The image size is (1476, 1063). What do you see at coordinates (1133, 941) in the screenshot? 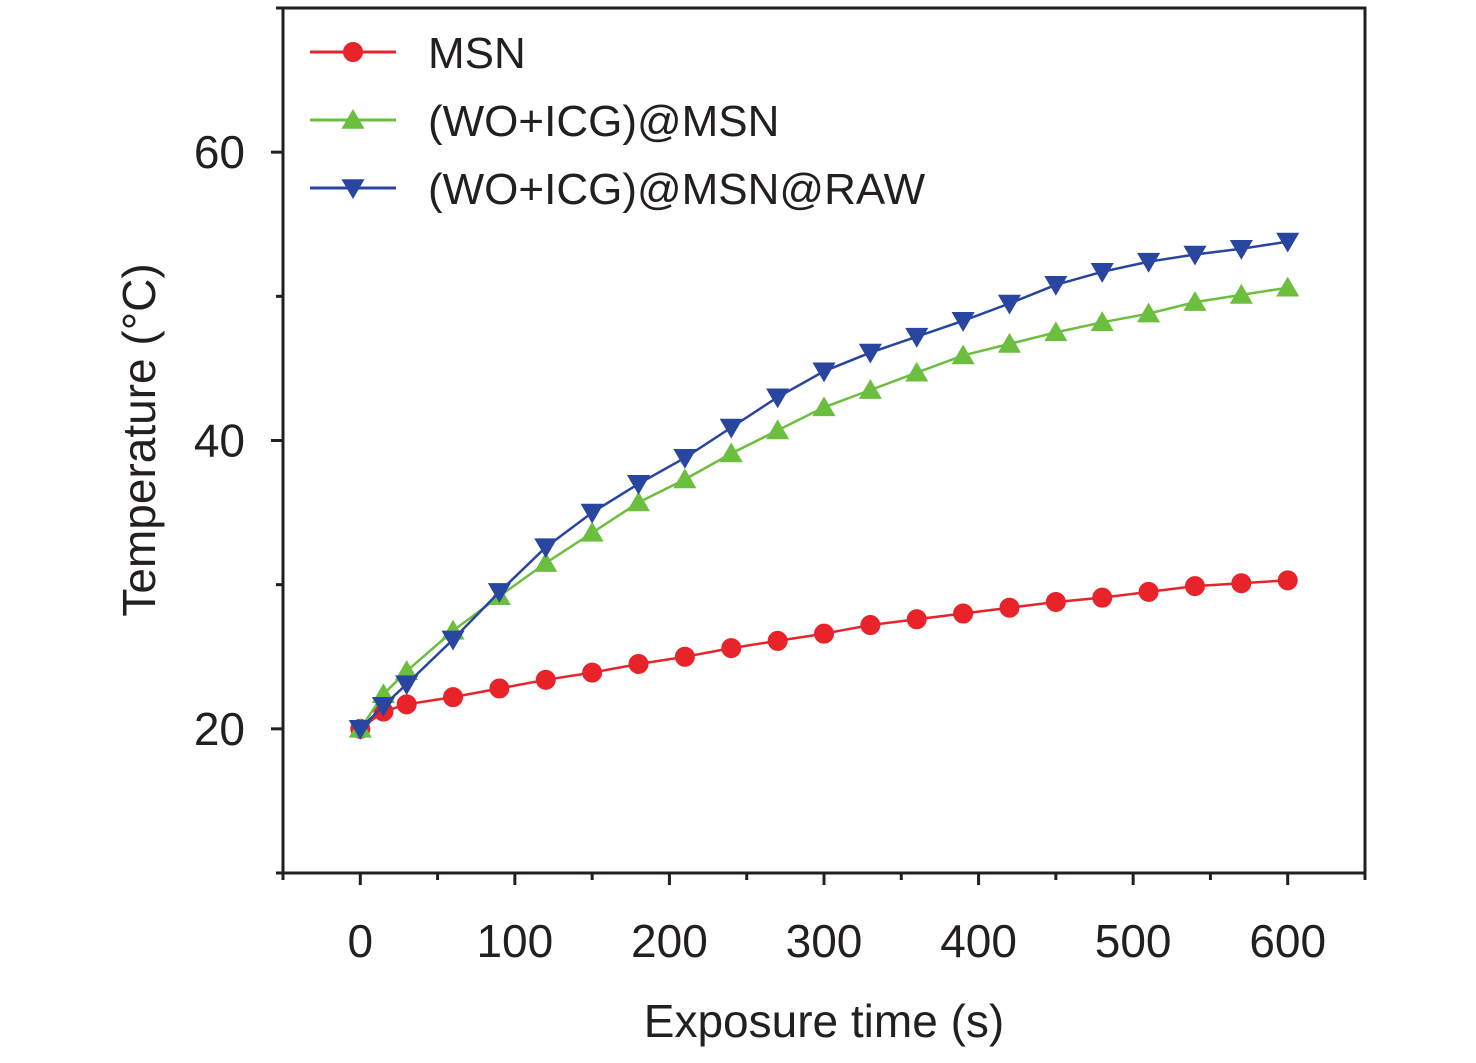
I see `x-tick-label: 500` at bounding box center [1133, 941].